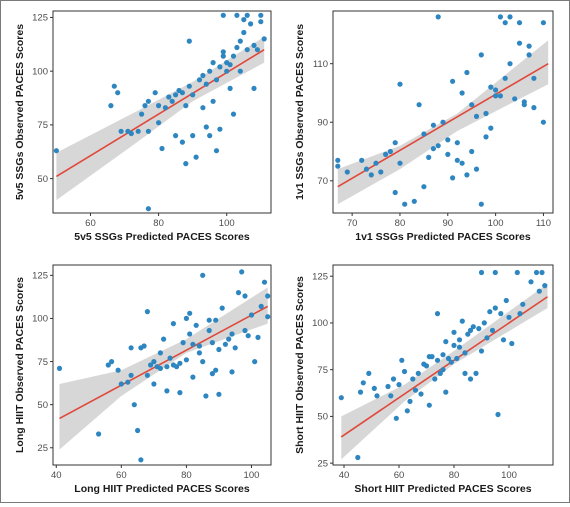  Describe the element at coordinates (322, 181) in the screenshot. I see `y-tick-label-1v1-ssgs-70: 70` at that location.